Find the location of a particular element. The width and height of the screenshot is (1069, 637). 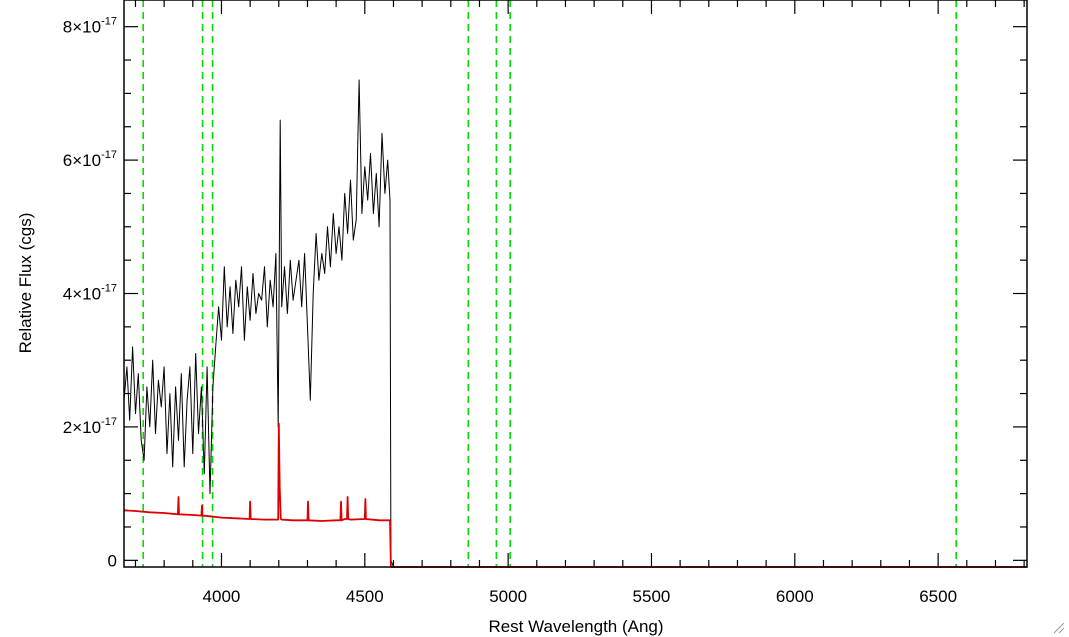

y-tick-label: 4×10⁻¹⁷ is located at coordinates (90, 293).